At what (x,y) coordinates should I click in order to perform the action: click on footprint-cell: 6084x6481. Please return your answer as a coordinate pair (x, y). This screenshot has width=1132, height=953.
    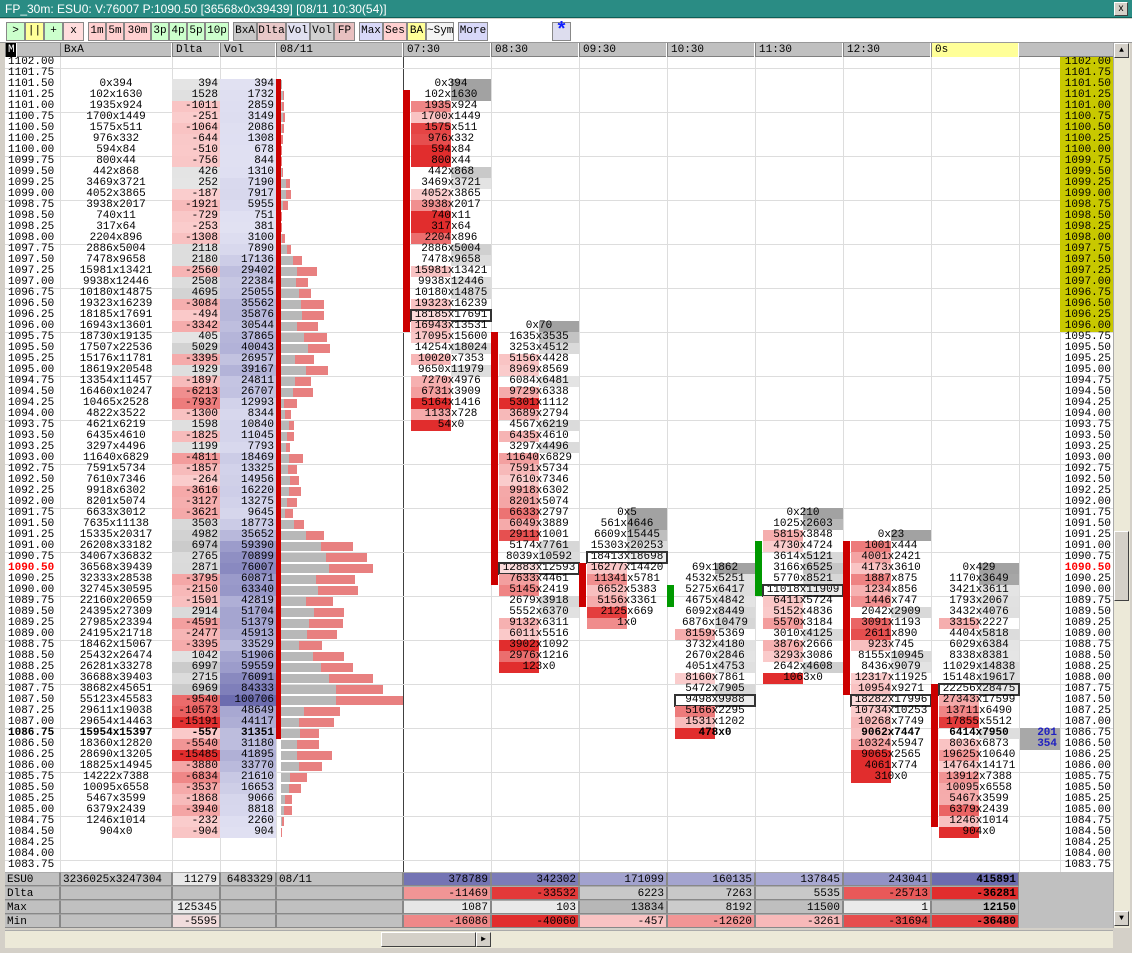
    Looking at the image, I should click on (535, 381).